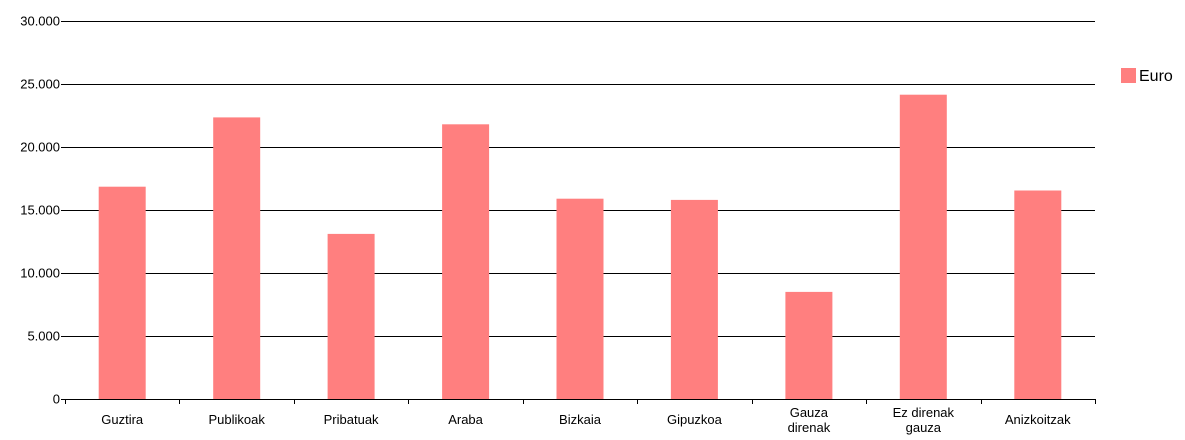 The height and width of the screenshot is (440, 1185). What do you see at coordinates (122, 419) in the screenshot?
I see `x-tick-label: Guztira` at bounding box center [122, 419].